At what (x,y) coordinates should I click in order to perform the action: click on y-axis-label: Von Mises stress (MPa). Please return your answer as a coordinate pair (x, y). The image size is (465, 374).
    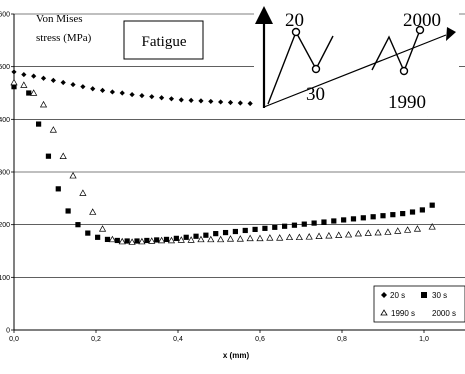
    Looking at the image, I should click on (64, 28).